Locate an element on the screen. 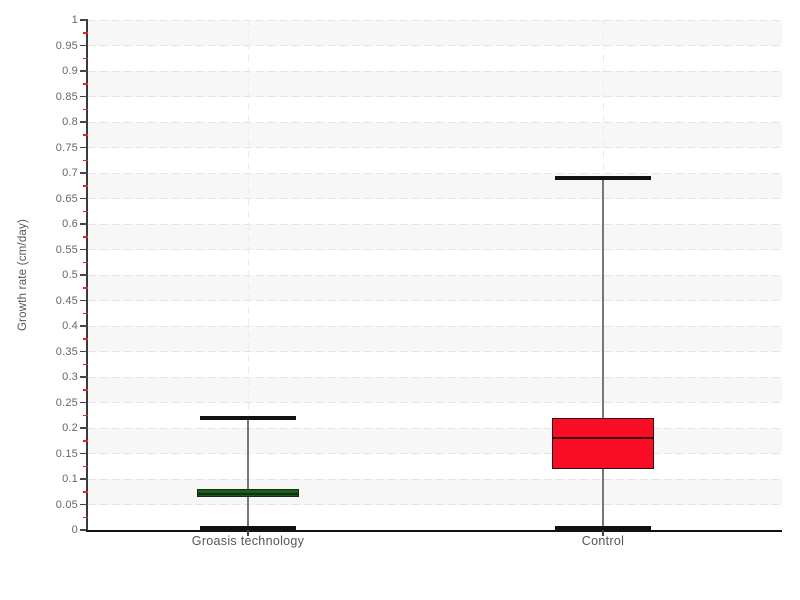 The height and width of the screenshot is (600, 800). x-category-label-groasis-technology: Groasis technology is located at coordinates (248, 541).